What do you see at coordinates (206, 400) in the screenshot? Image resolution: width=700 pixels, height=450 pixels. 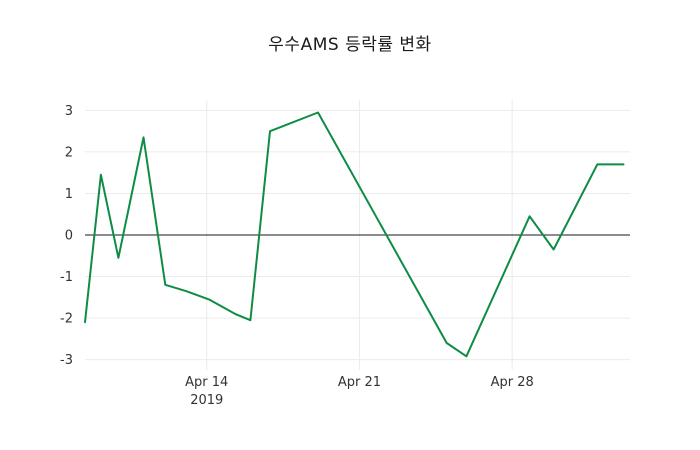 I see `x-tick-sublabel: 2019` at bounding box center [206, 400].